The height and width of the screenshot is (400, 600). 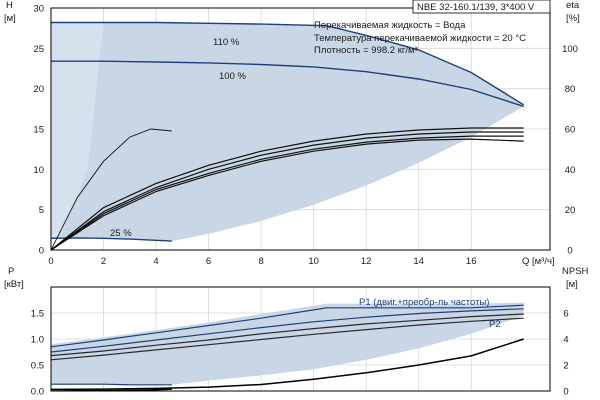 What do you see at coordinates (525, 261) in the screenshot?
I see `x-axis-label-q: Q` at bounding box center [525, 261].